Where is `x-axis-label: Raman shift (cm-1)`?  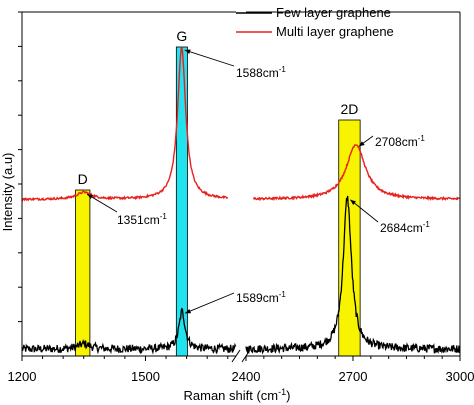 x-axis-label: Raman shift (cm-1) is located at coordinates (237, 395).